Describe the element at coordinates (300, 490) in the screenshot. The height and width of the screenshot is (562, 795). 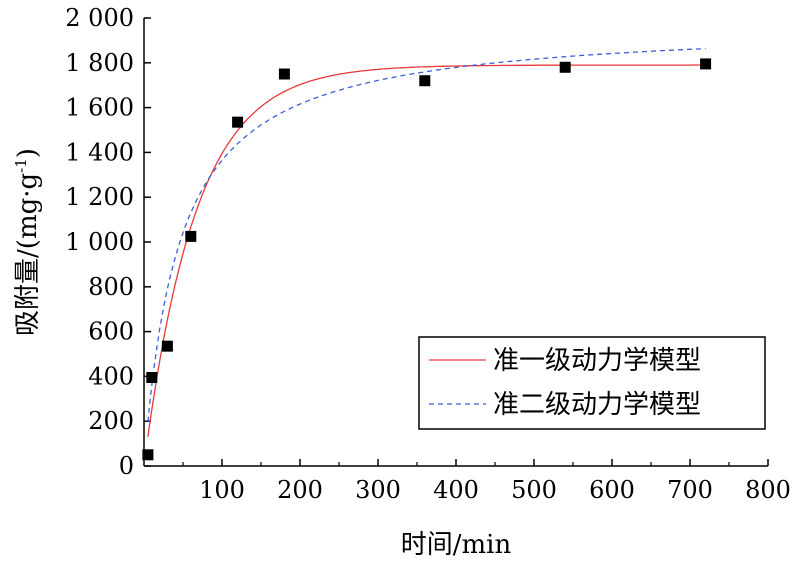
I see `x-tick-label: 200` at that location.